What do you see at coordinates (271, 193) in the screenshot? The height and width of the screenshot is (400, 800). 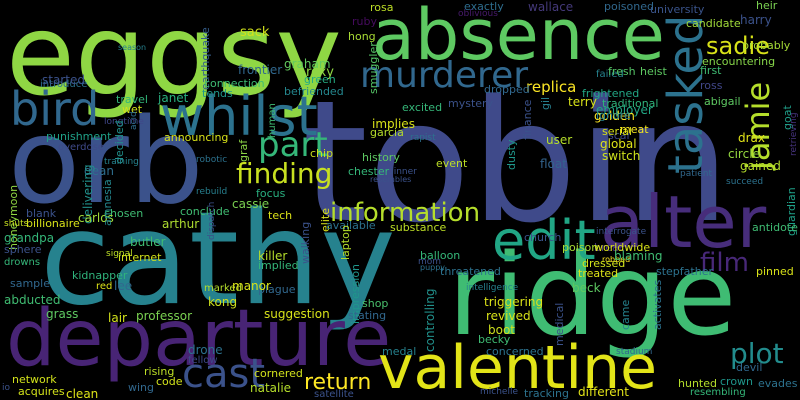 I see `word-focus: focus` at bounding box center [271, 193].